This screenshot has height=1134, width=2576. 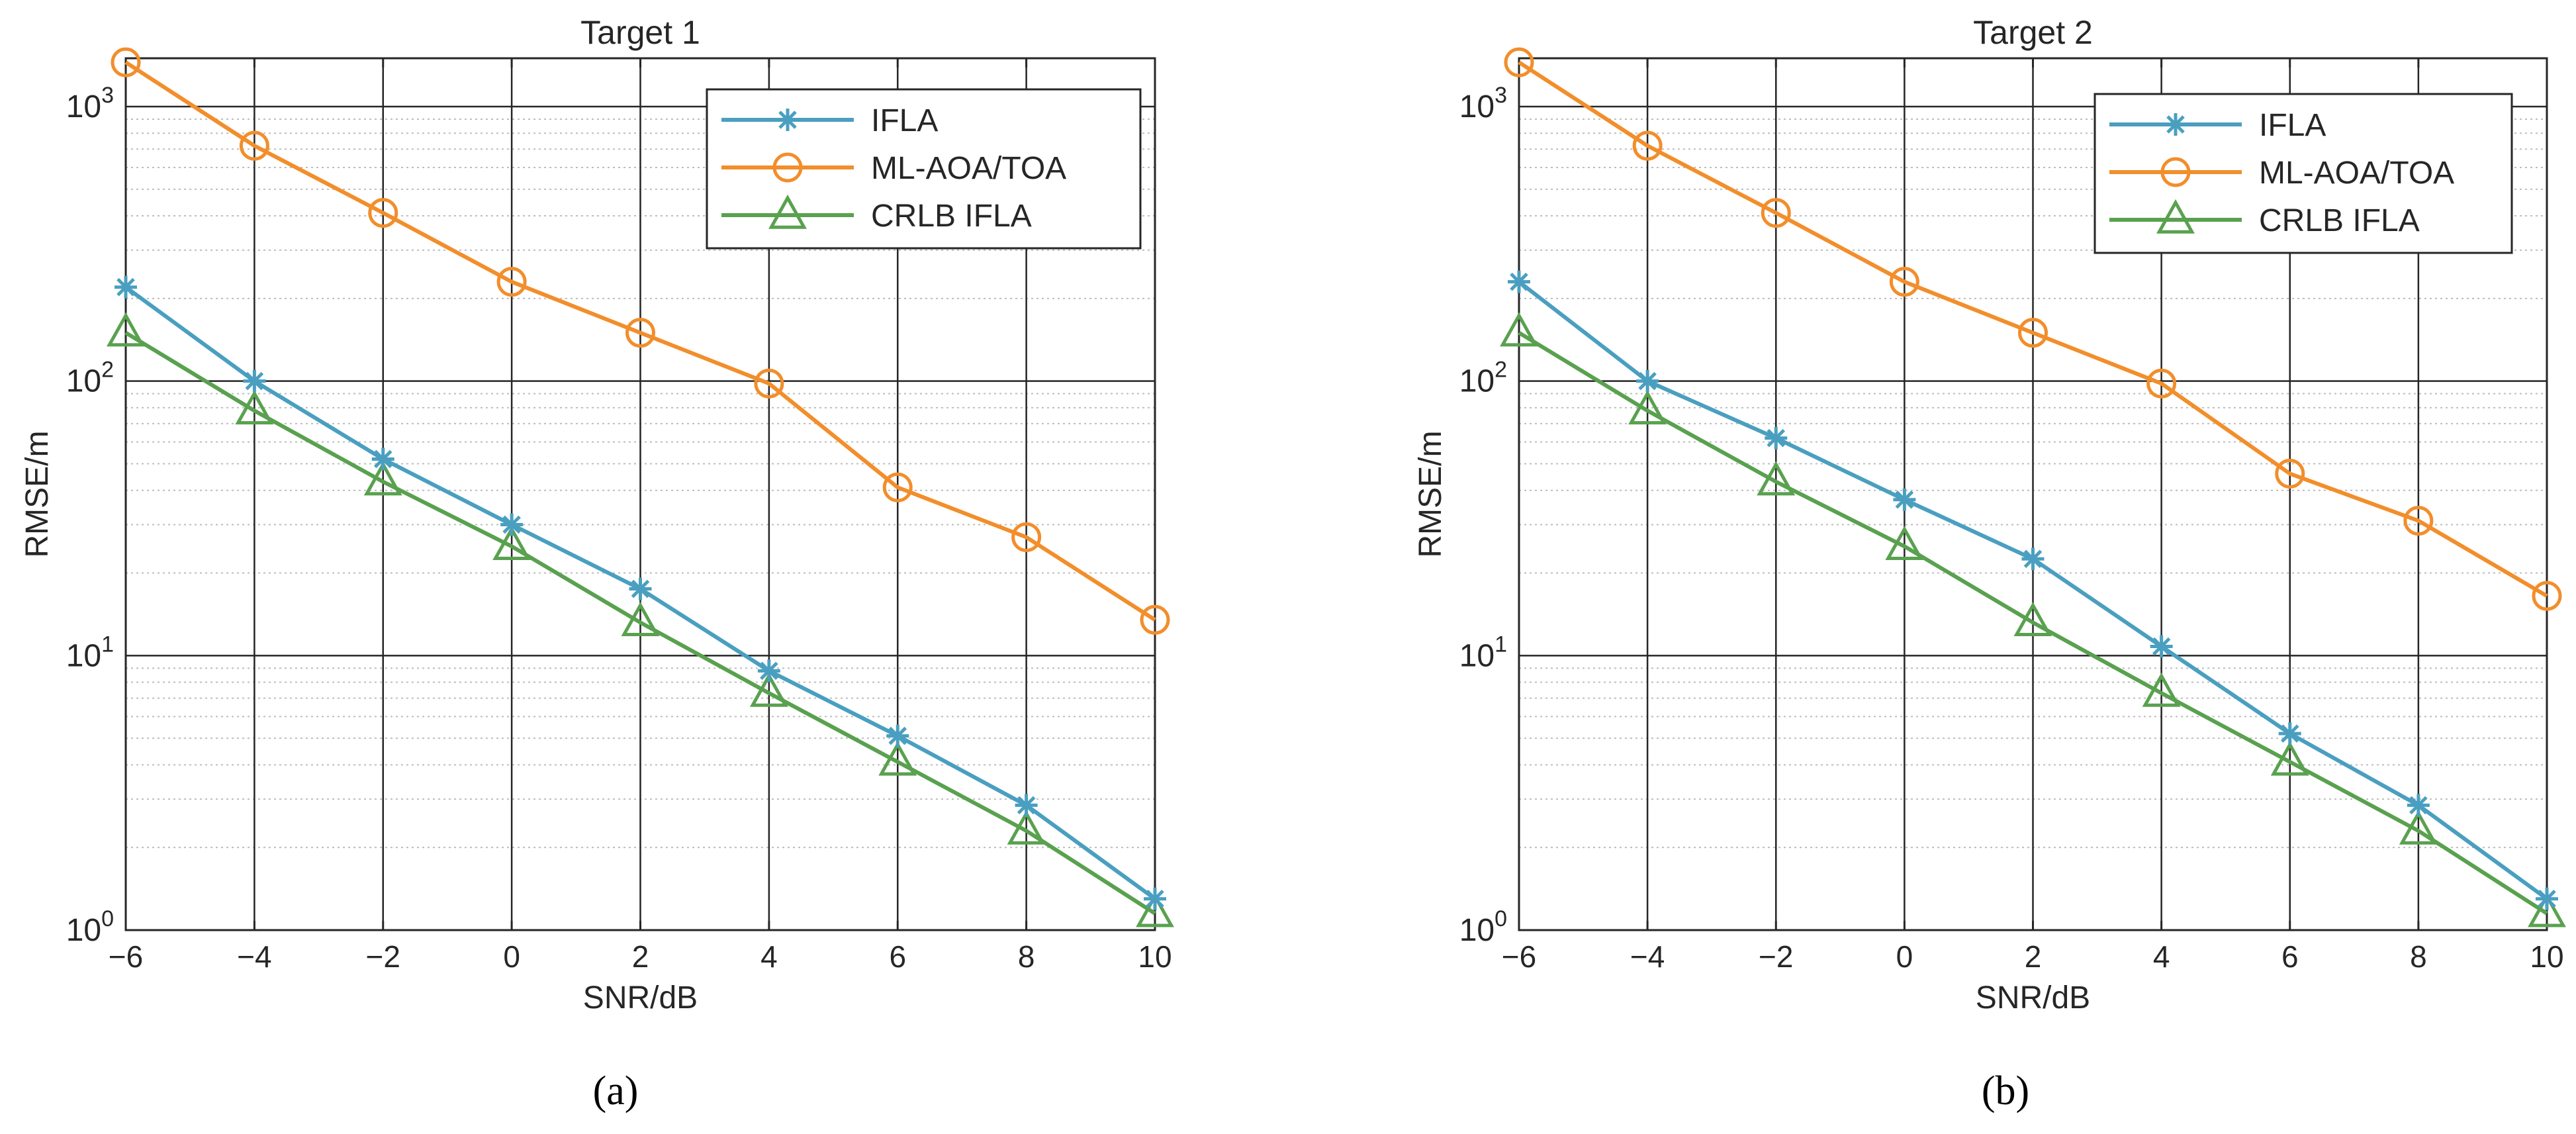 What do you see at coordinates (2281, 173) in the screenshot?
I see `legend-entry: ML-AOA/TOA` at bounding box center [2281, 173].